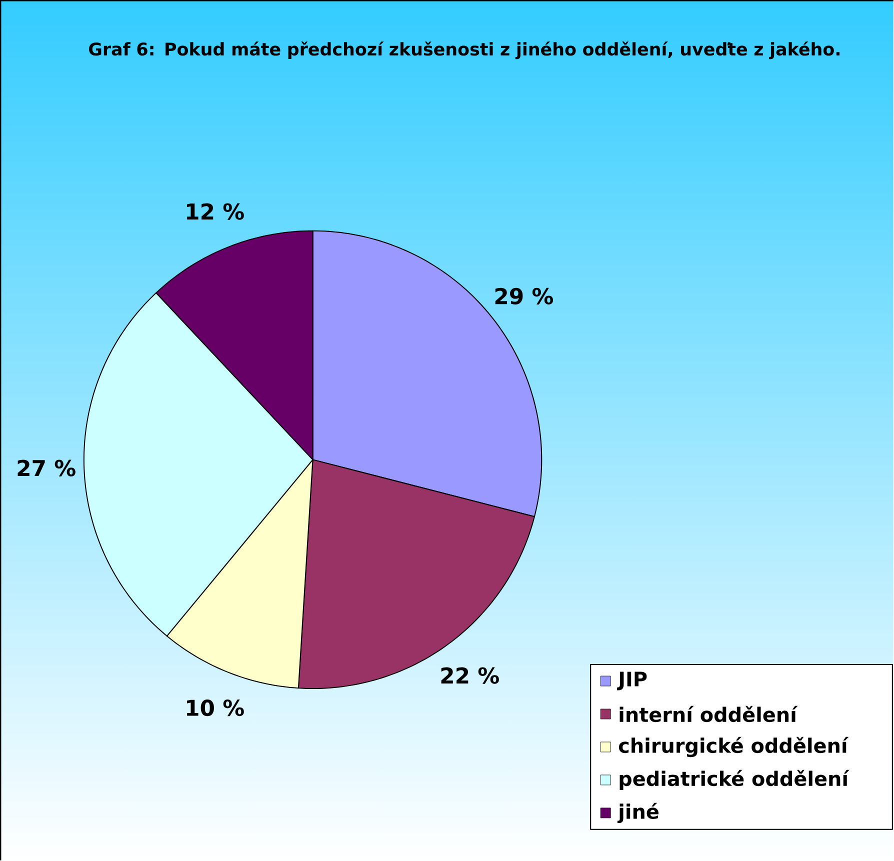 This screenshot has width=894, height=861. Describe the element at coordinates (215, 211) in the screenshot. I see `data-label: 12 %` at that location.